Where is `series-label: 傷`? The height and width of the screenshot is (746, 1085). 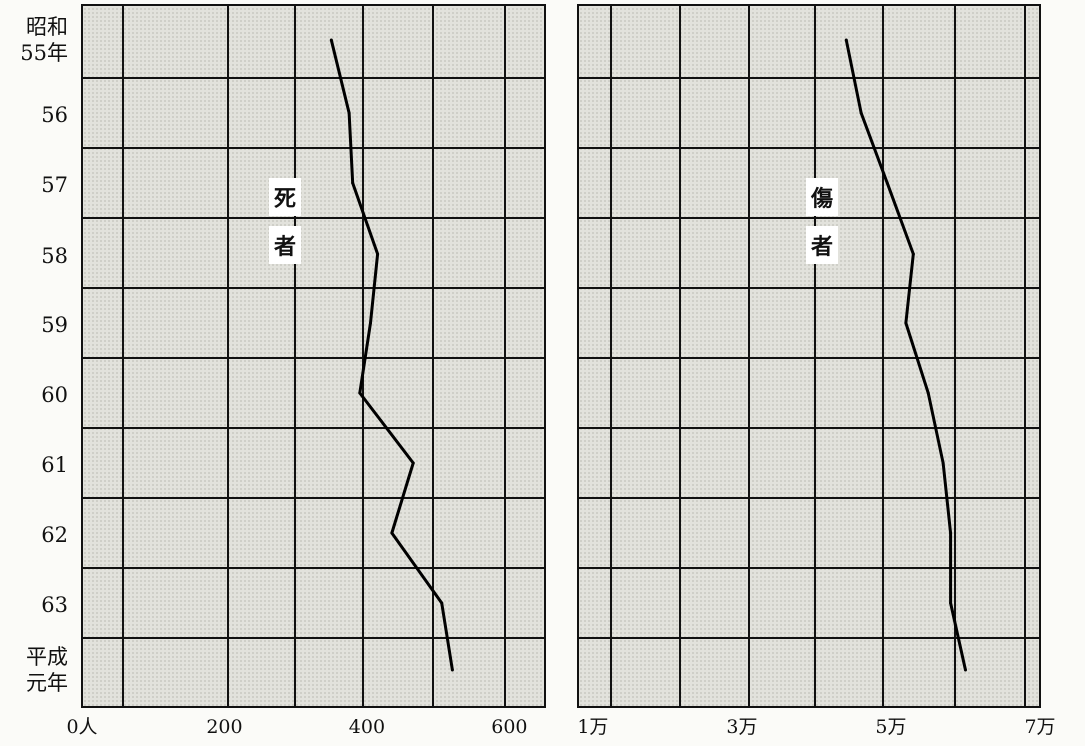
series-label: 傷 is located at coordinates (821, 199).